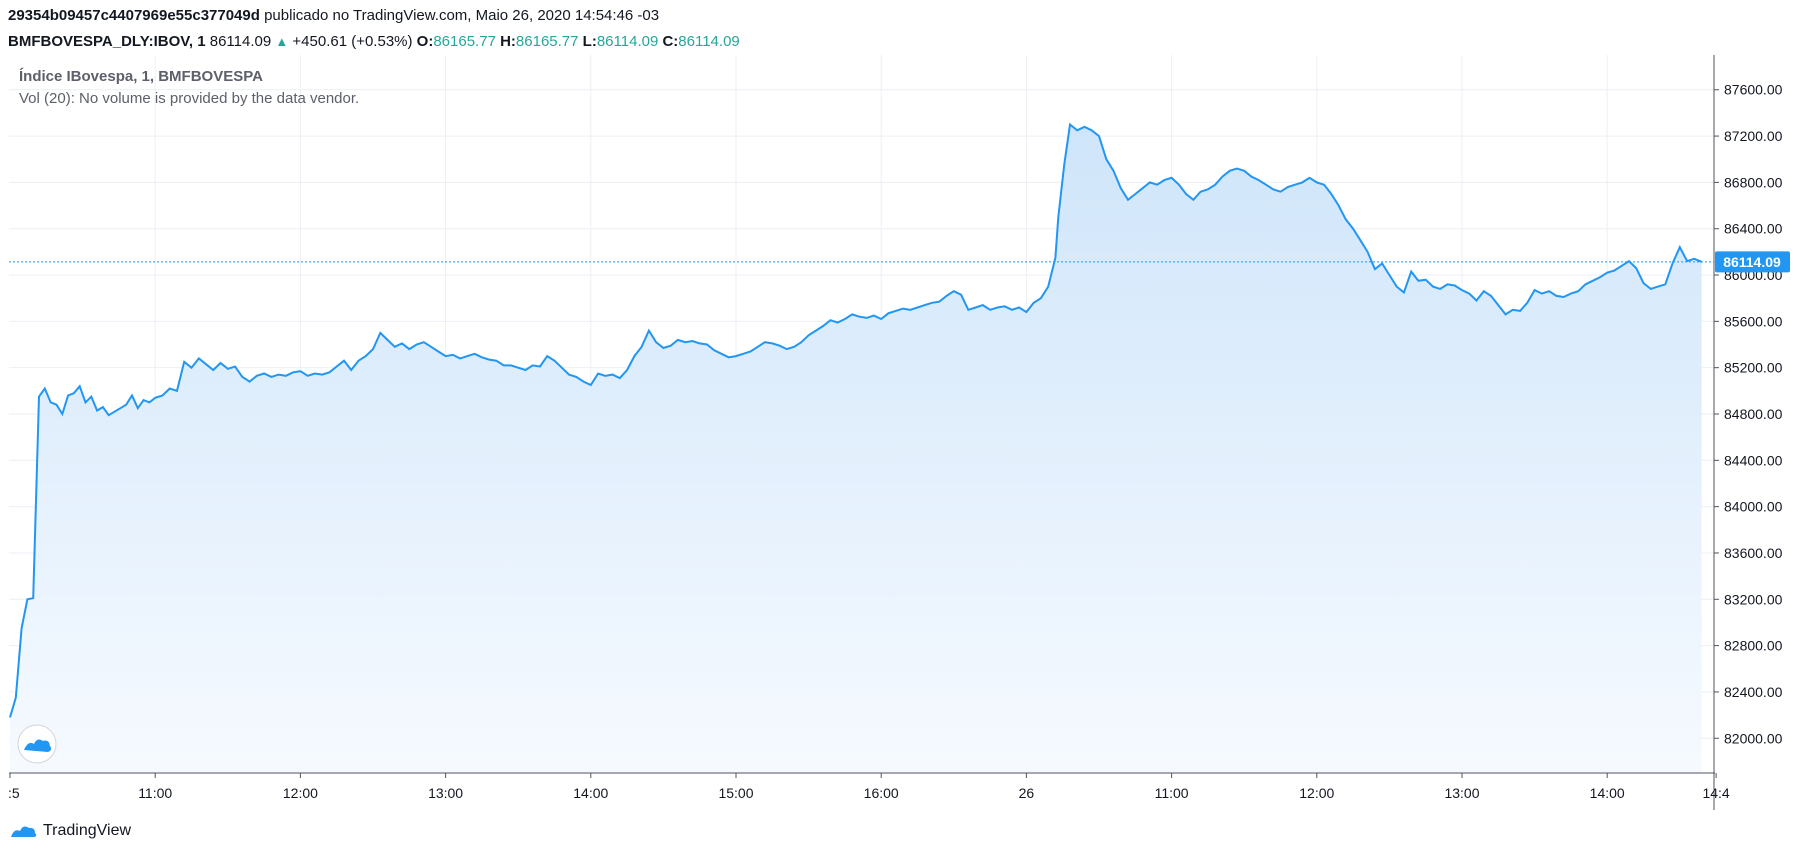  I want to click on price-tick-label: 86400.00, so click(1753, 229).